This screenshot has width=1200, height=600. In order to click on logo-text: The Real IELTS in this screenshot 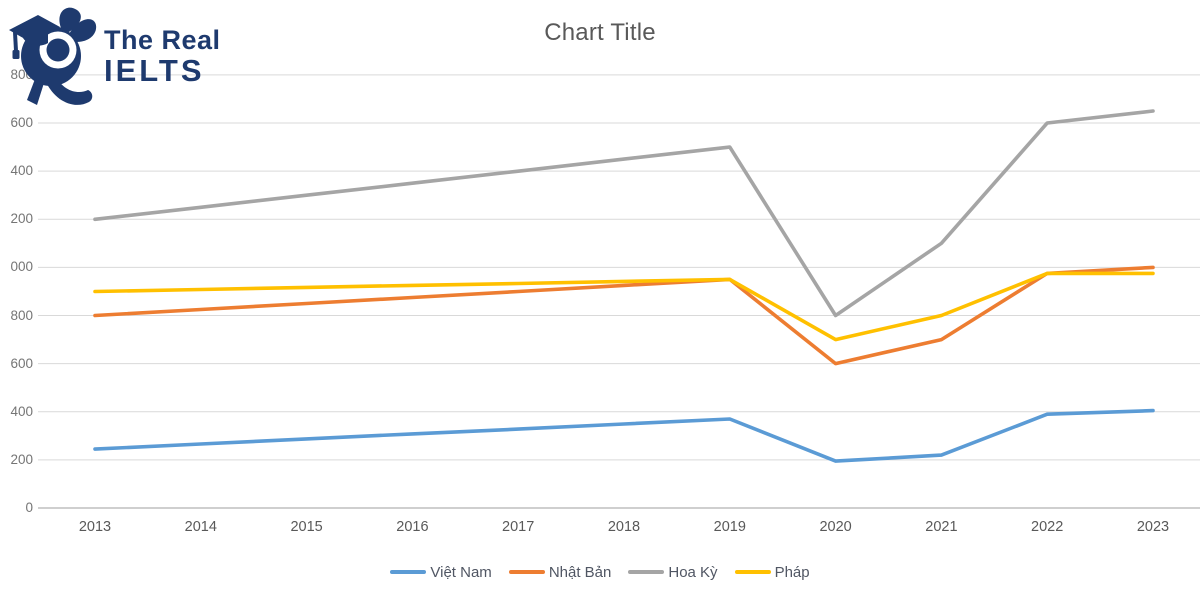, I will do `click(162, 56)`.